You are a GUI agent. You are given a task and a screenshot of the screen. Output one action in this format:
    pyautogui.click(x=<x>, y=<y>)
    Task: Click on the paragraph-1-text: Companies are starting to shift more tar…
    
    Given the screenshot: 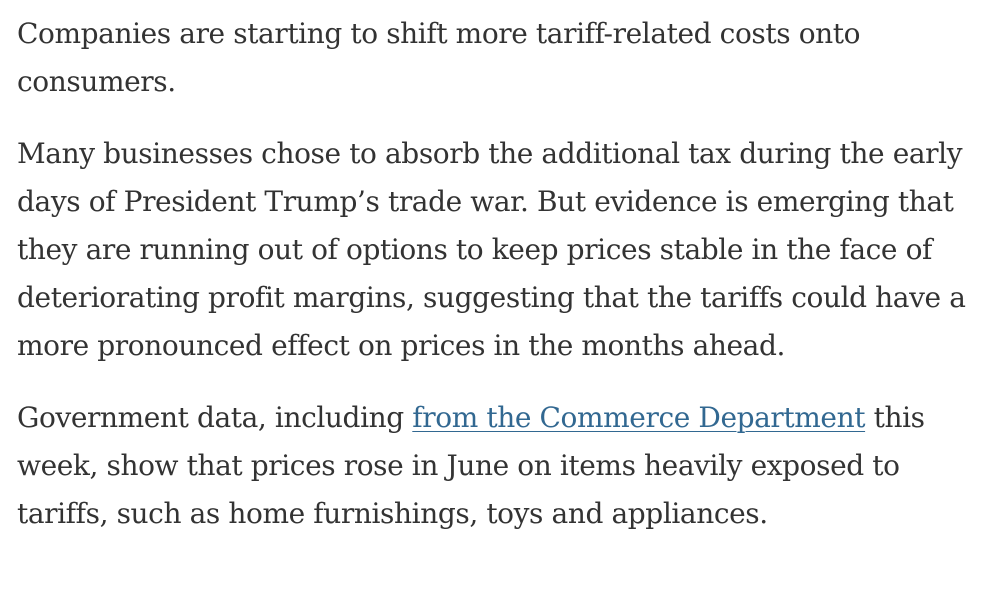 What is the action you would take?
    pyautogui.click(x=439, y=57)
    